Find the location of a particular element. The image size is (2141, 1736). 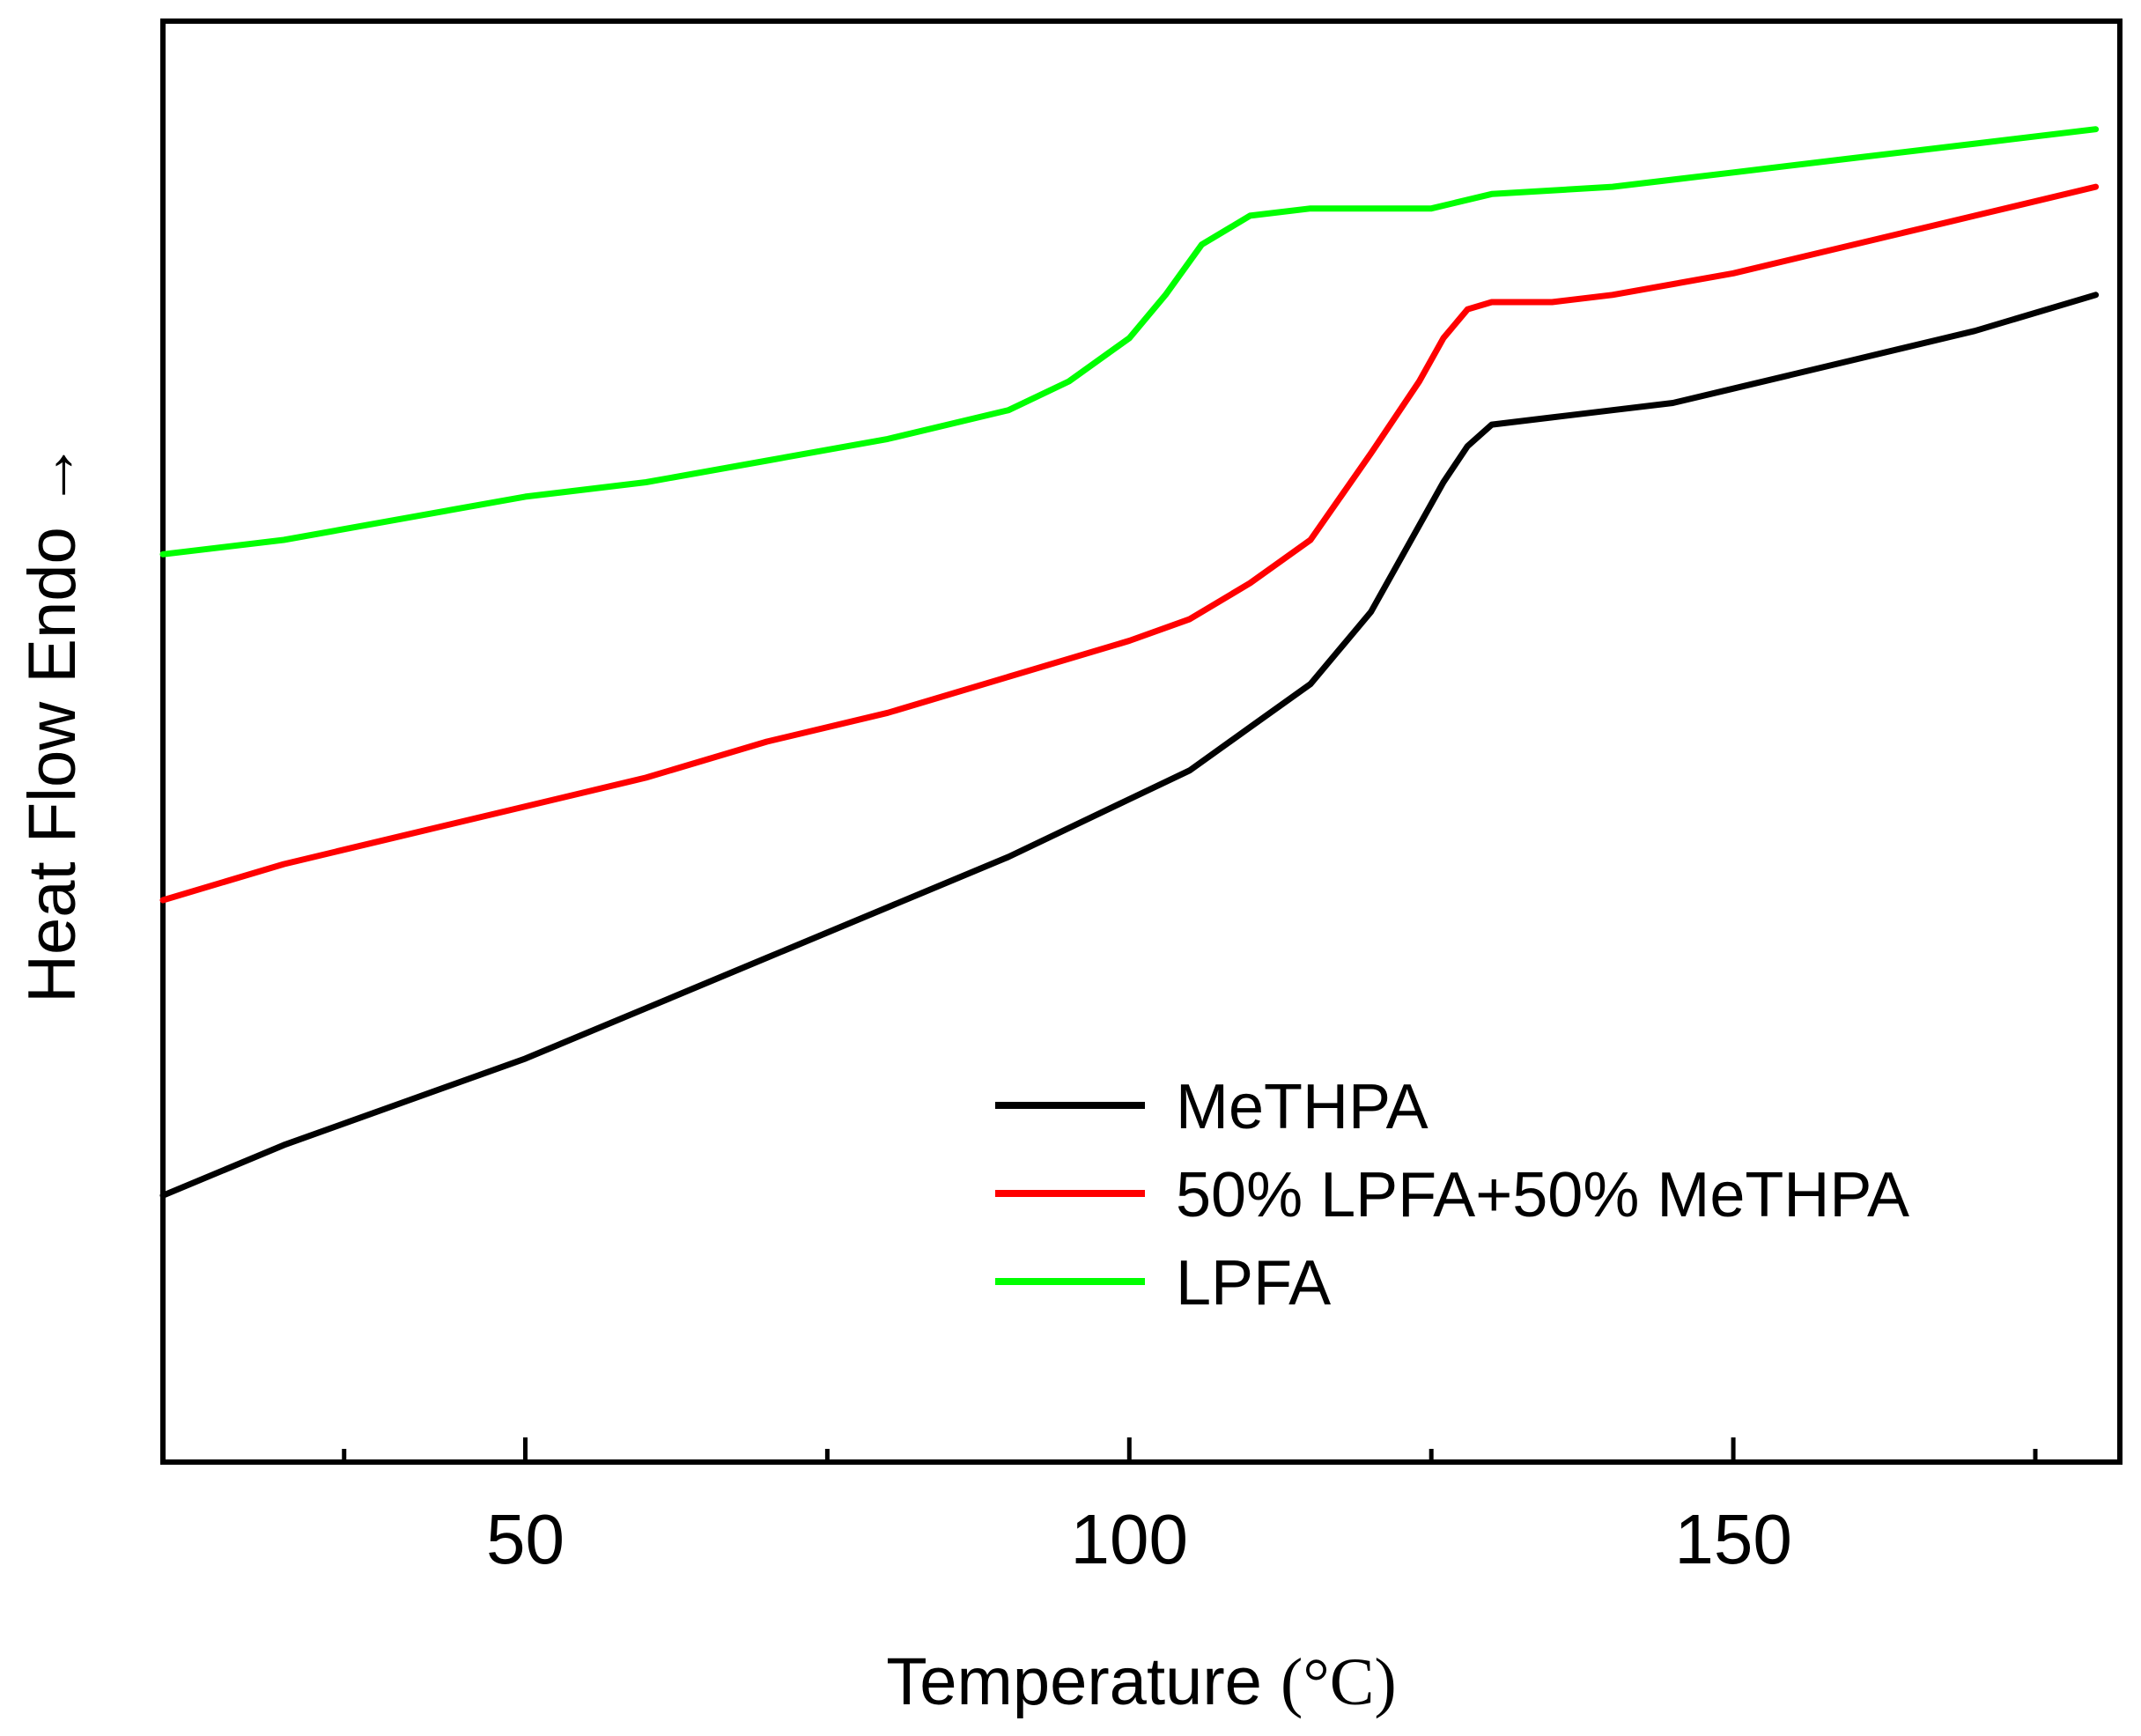

x-axis-title: Temperature (°C) is located at coordinates (1141, 1681).